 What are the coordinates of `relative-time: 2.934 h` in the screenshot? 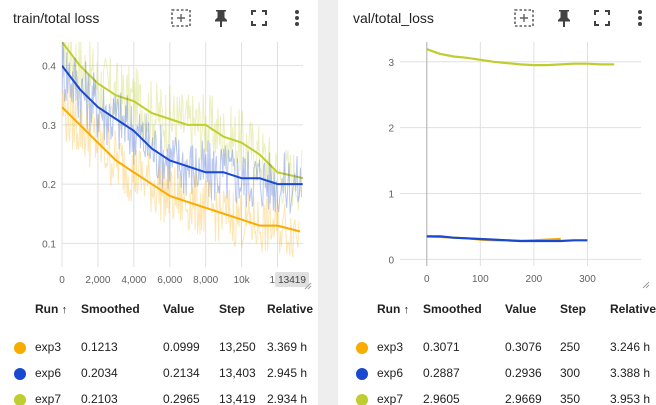 It's located at (287, 398).